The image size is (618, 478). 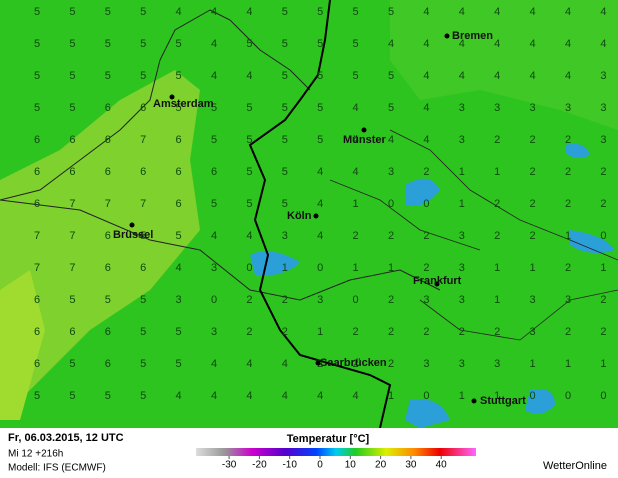 What do you see at coordinates (320, 465) in the screenshot?
I see `colorbar-label: 0` at bounding box center [320, 465].